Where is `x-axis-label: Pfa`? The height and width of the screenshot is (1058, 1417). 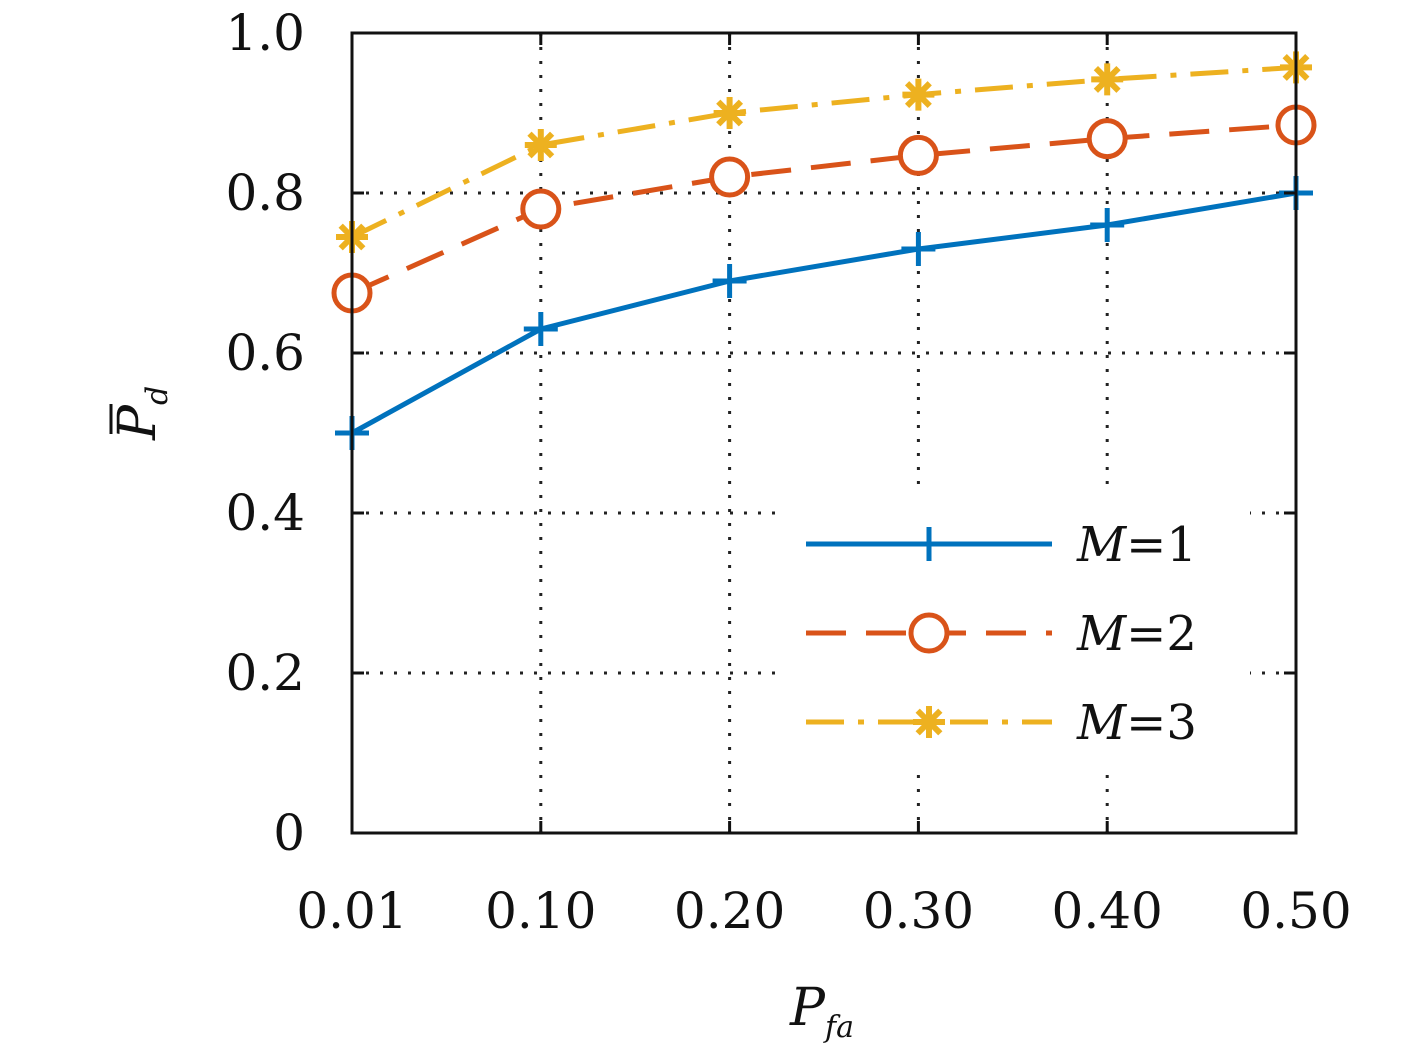
x-axis-label: Pfa is located at coordinates (821, 1011).